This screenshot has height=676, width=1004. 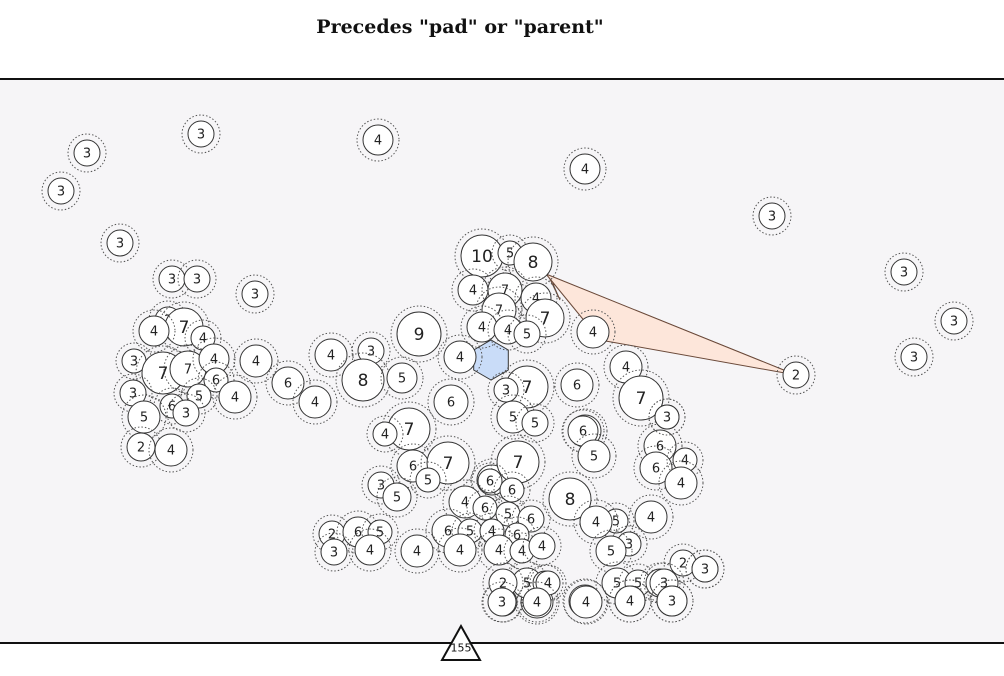 I want to click on selected-hexagon, so click(x=491, y=360).